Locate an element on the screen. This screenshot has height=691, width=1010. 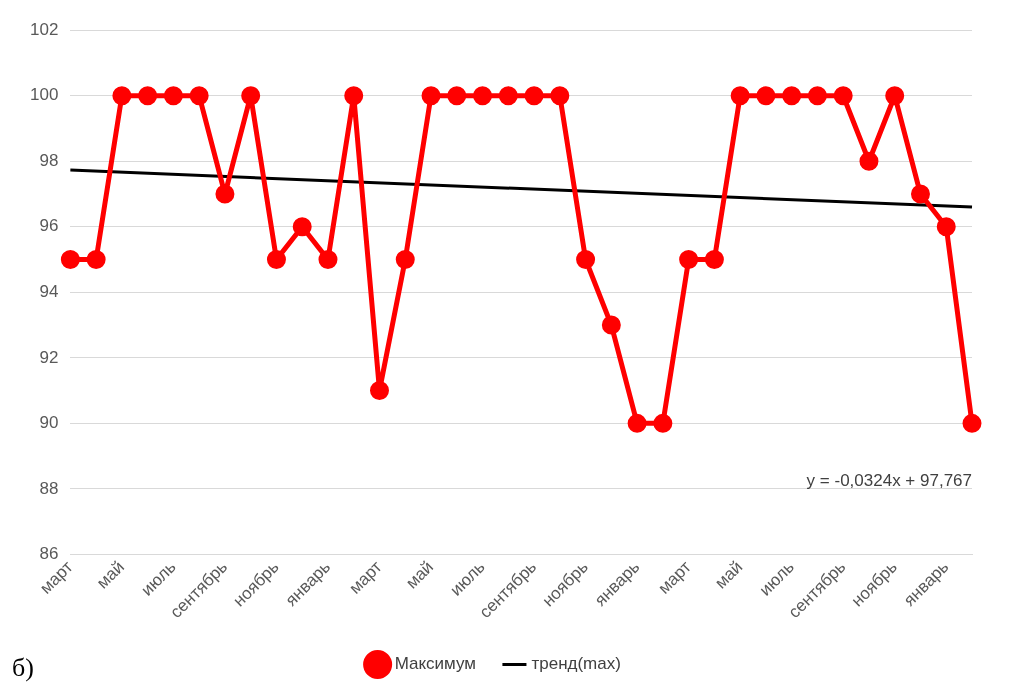
y-tick-label: 98 is located at coordinates (49, 160).